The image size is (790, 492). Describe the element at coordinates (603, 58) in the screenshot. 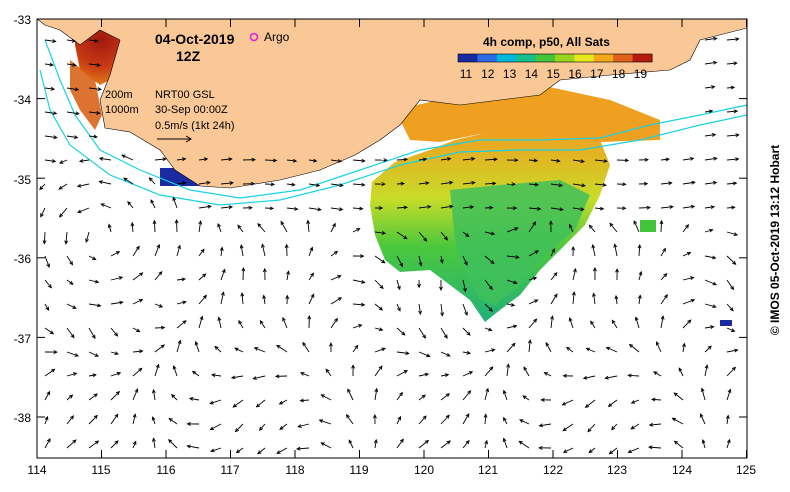

I see `colorbar-block` at that location.